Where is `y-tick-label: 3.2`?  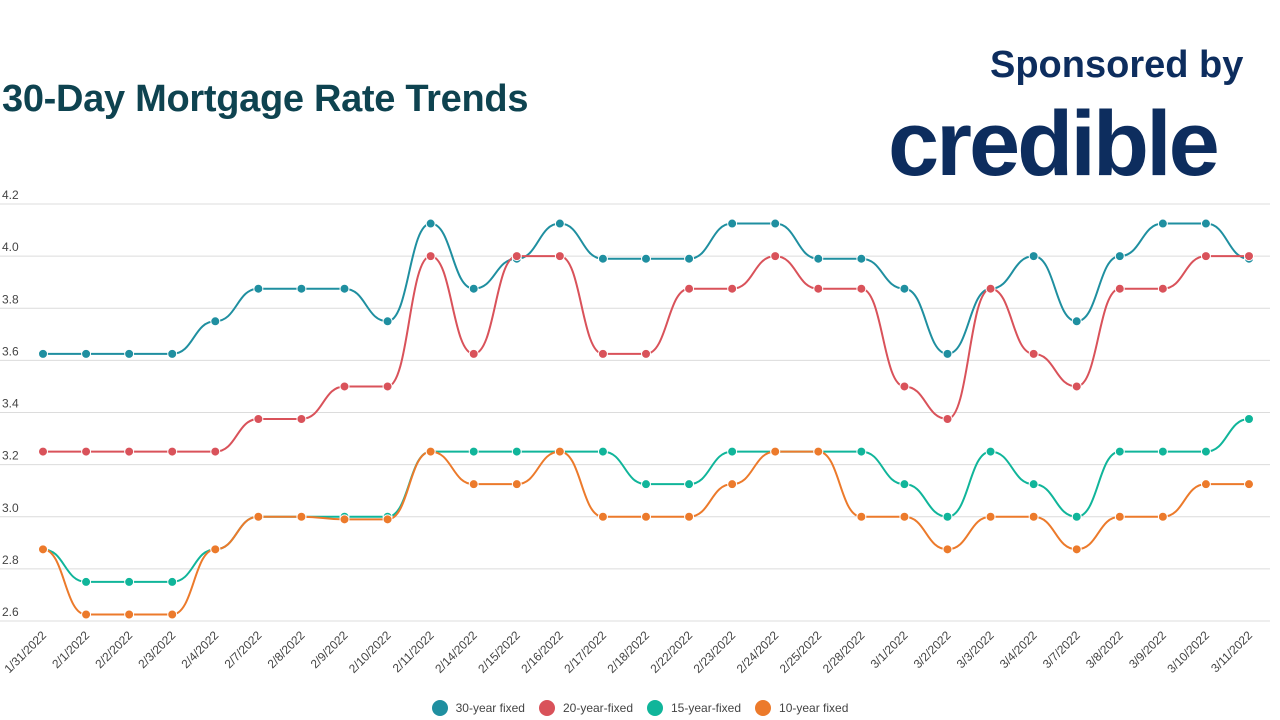 y-tick-label: 3.2 is located at coordinates (10, 456).